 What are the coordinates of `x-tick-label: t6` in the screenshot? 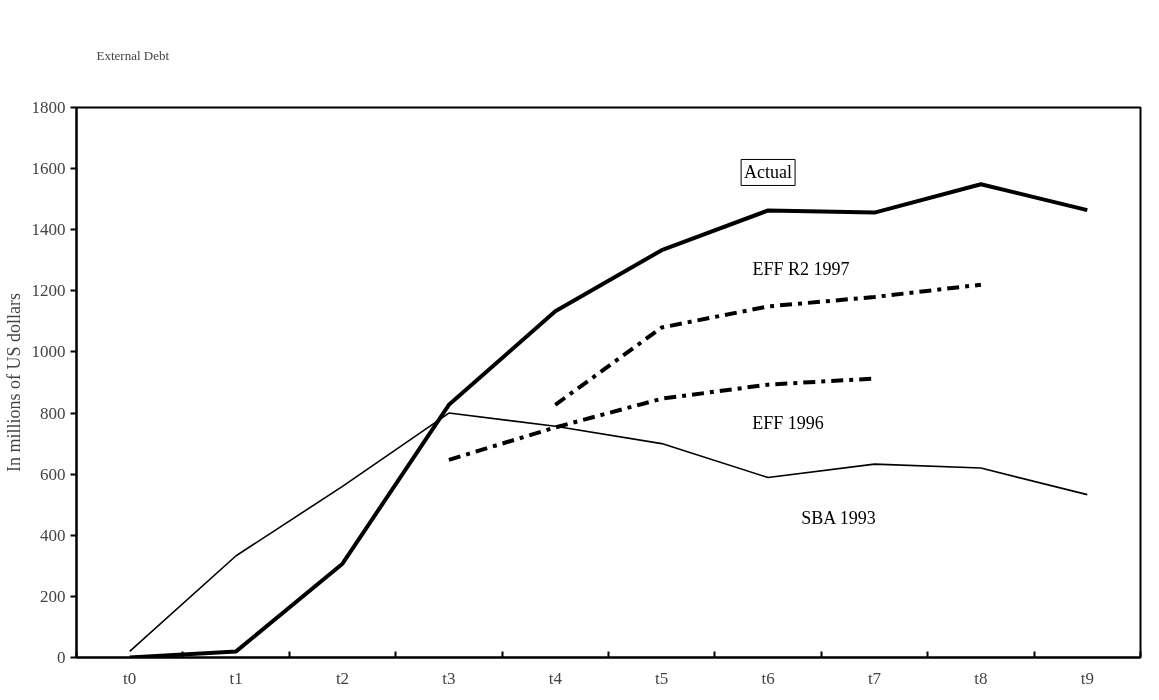 It's located at (768, 678).